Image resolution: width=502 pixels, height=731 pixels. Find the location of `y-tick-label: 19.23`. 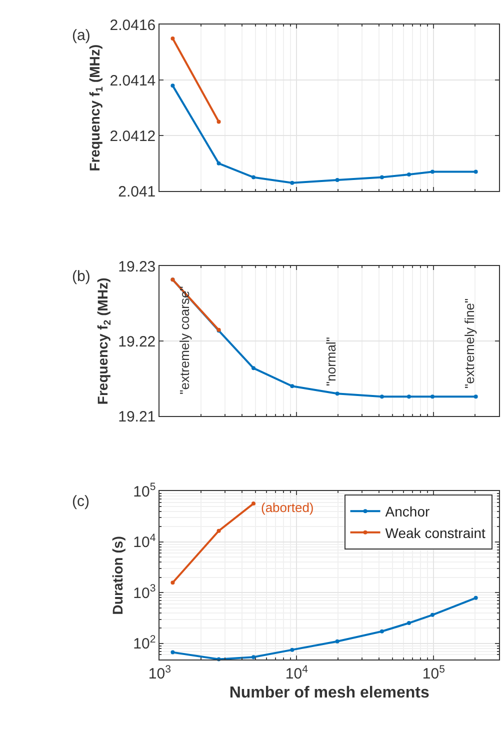

y-tick-label: 19.23 is located at coordinates (137, 267).